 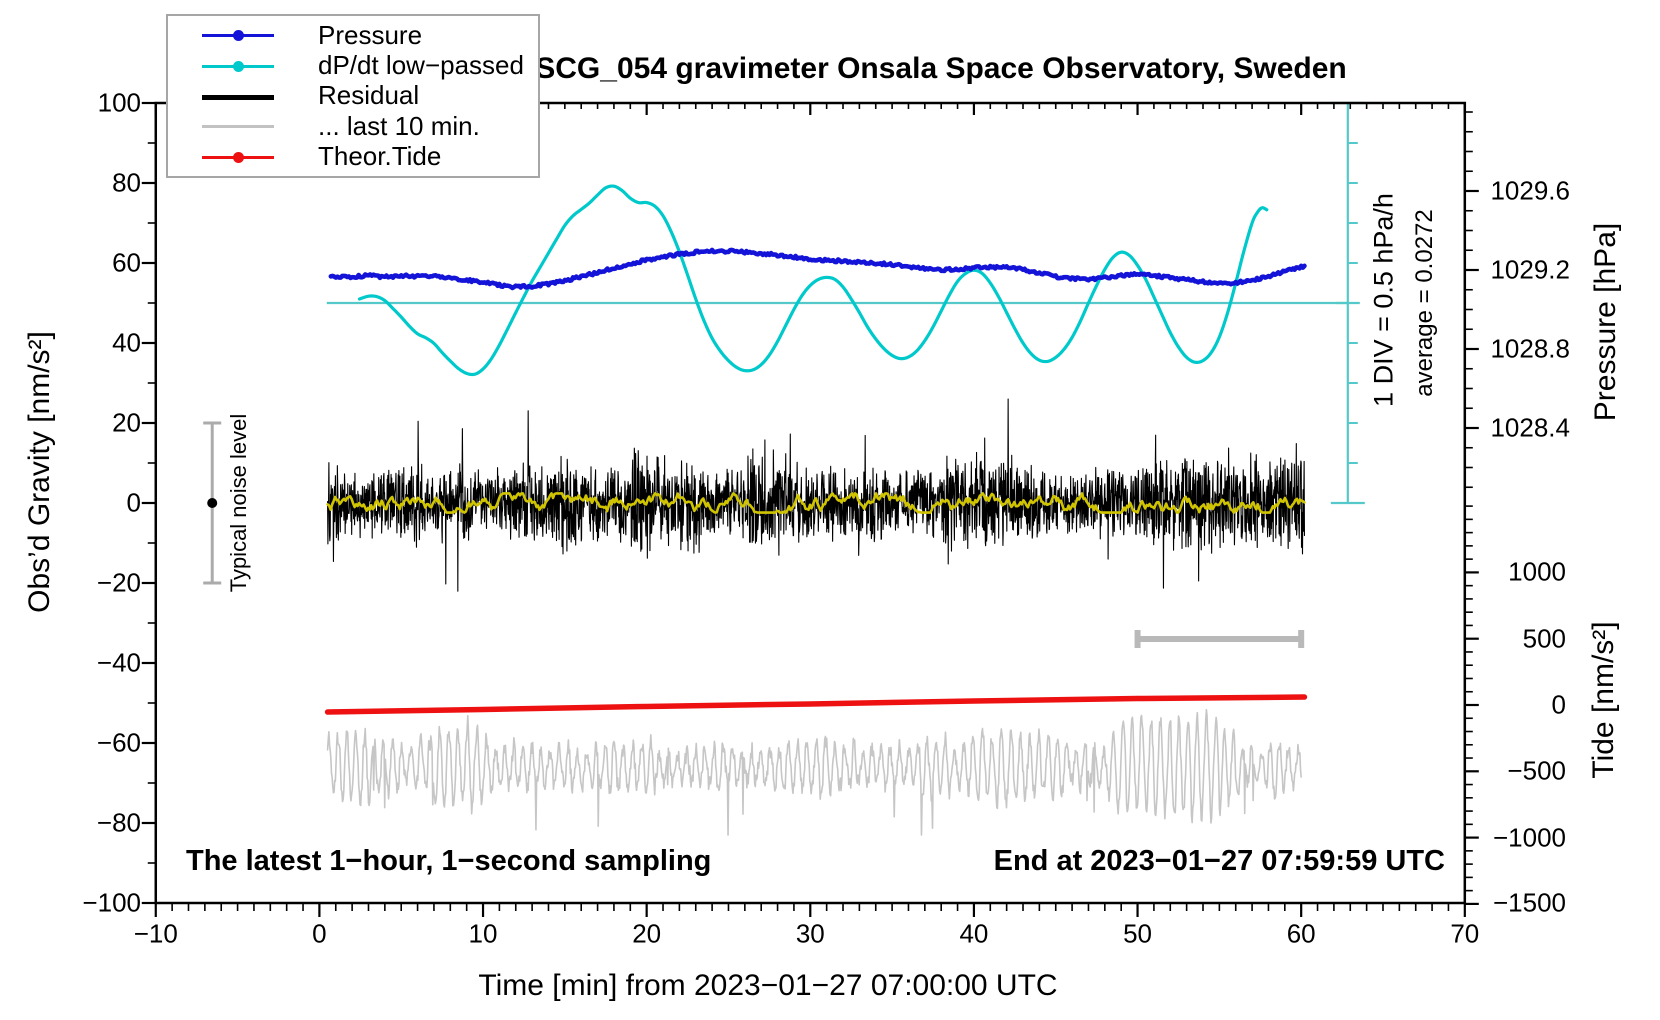 What do you see at coordinates (421, 65) in the screenshot?
I see `legend-label: dP/dt low−passed` at bounding box center [421, 65].